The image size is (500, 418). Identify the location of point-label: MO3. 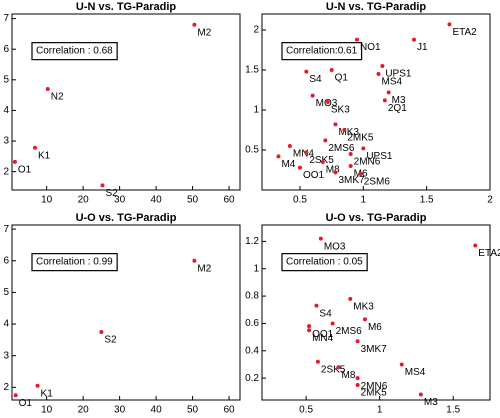
(327, 103).